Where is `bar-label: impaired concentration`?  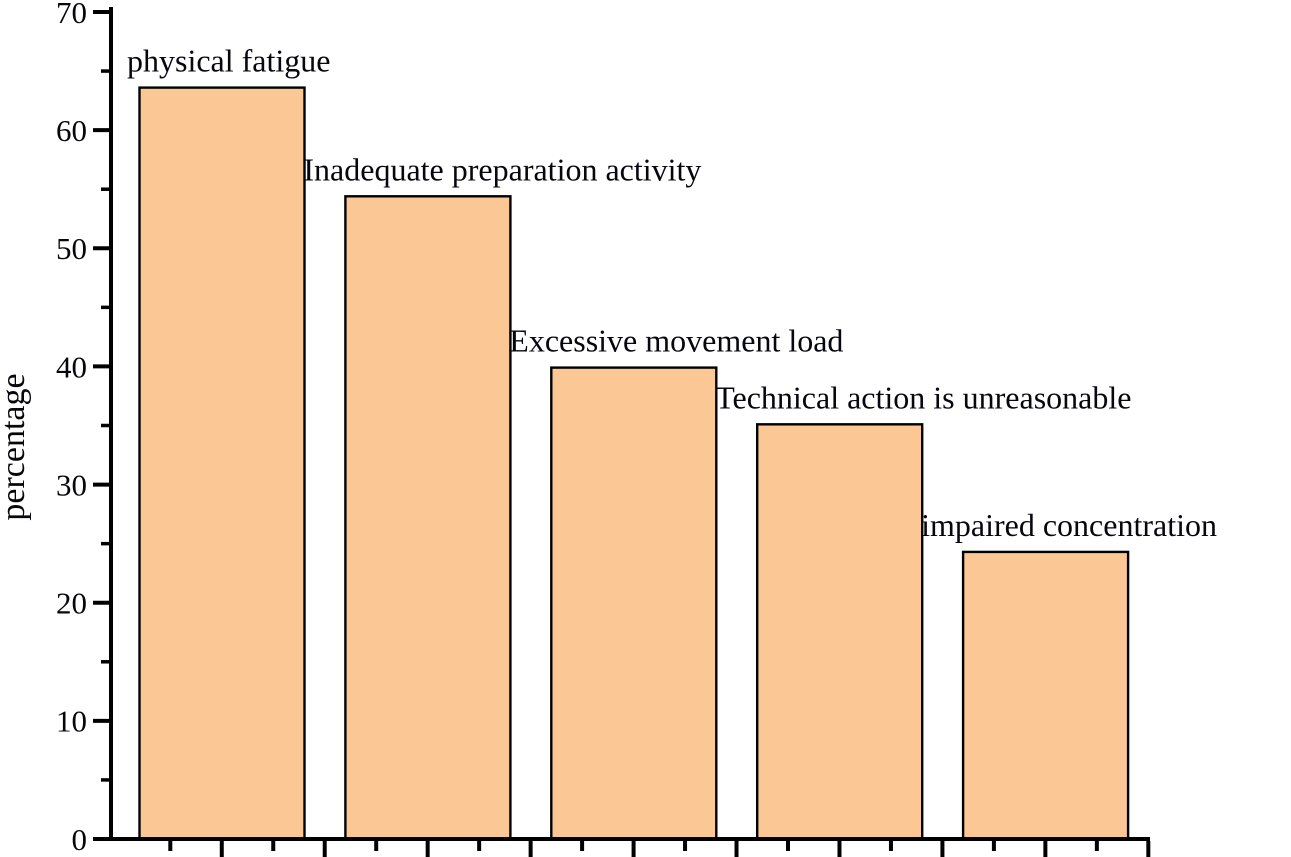 bar-label: impaired concentration is located at coordinates (1069, 525).